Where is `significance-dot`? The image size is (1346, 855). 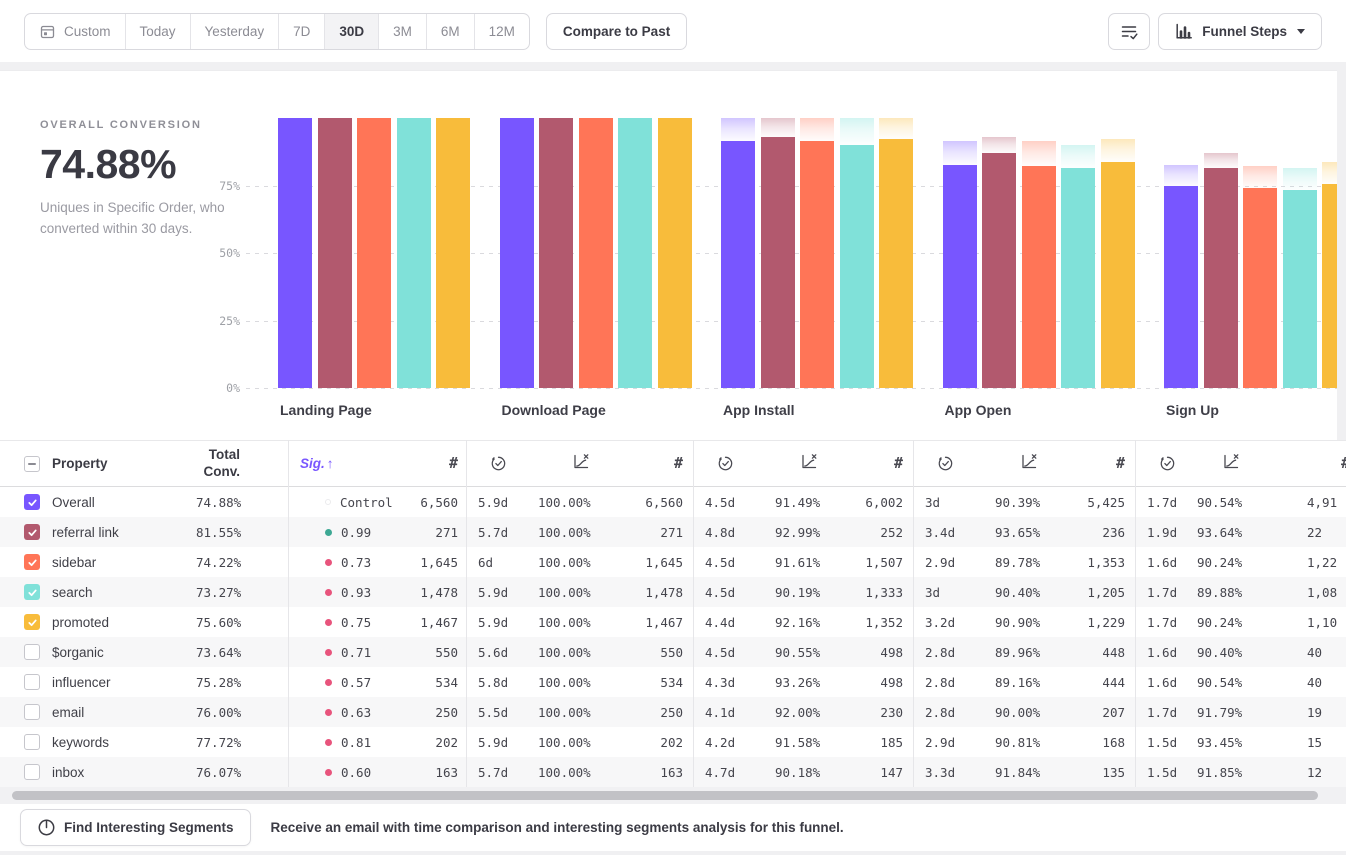
significance-dot is located at coordinates (328, 622).